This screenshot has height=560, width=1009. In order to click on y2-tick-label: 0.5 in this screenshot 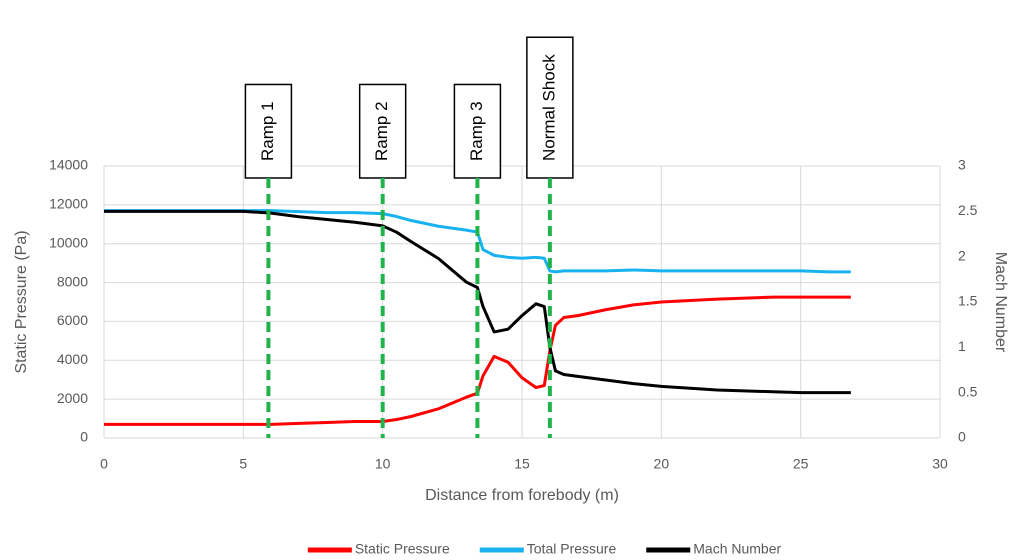, I will do `click(968, 391)`.